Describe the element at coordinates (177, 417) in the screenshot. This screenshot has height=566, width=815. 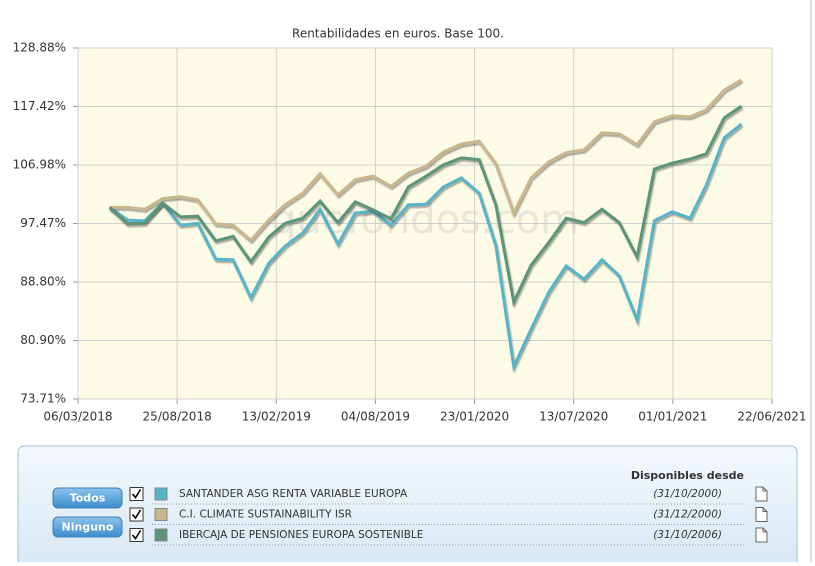
I see `x-tick-label: 25/08/2018` at that location.